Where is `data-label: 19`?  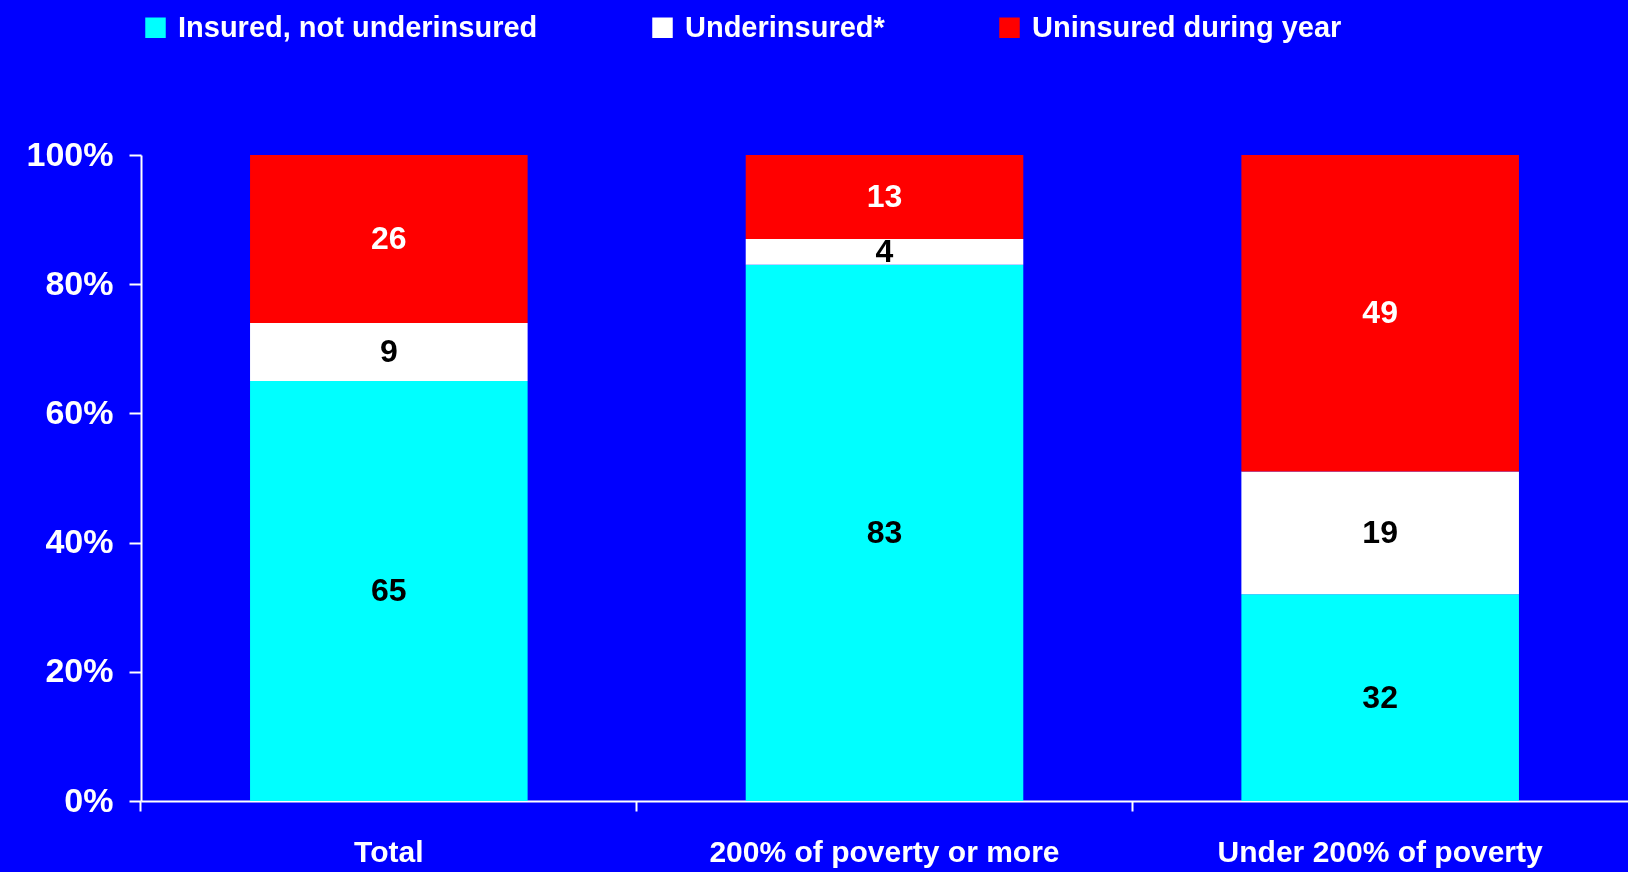
data-label: 19 is located at coordinates (1380, 531).